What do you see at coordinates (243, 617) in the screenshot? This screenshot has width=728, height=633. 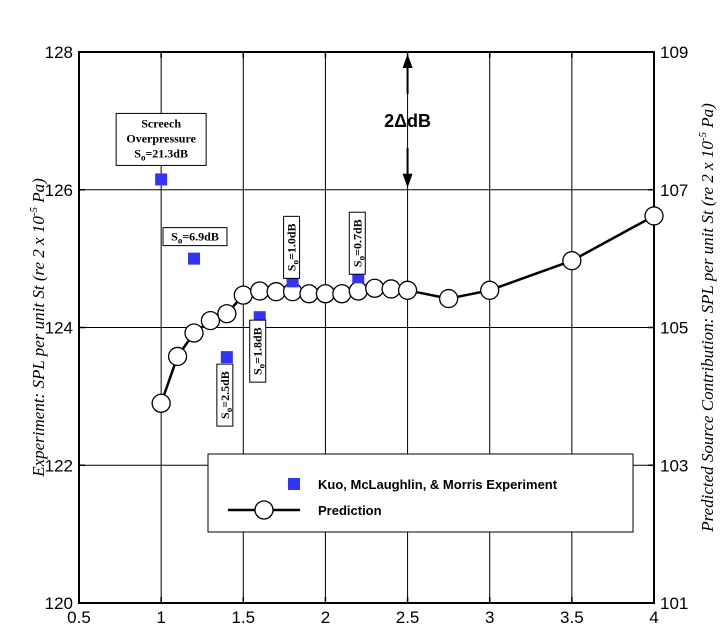 I see `x-tick-label: 1.5` at bounding box center [243, 617].